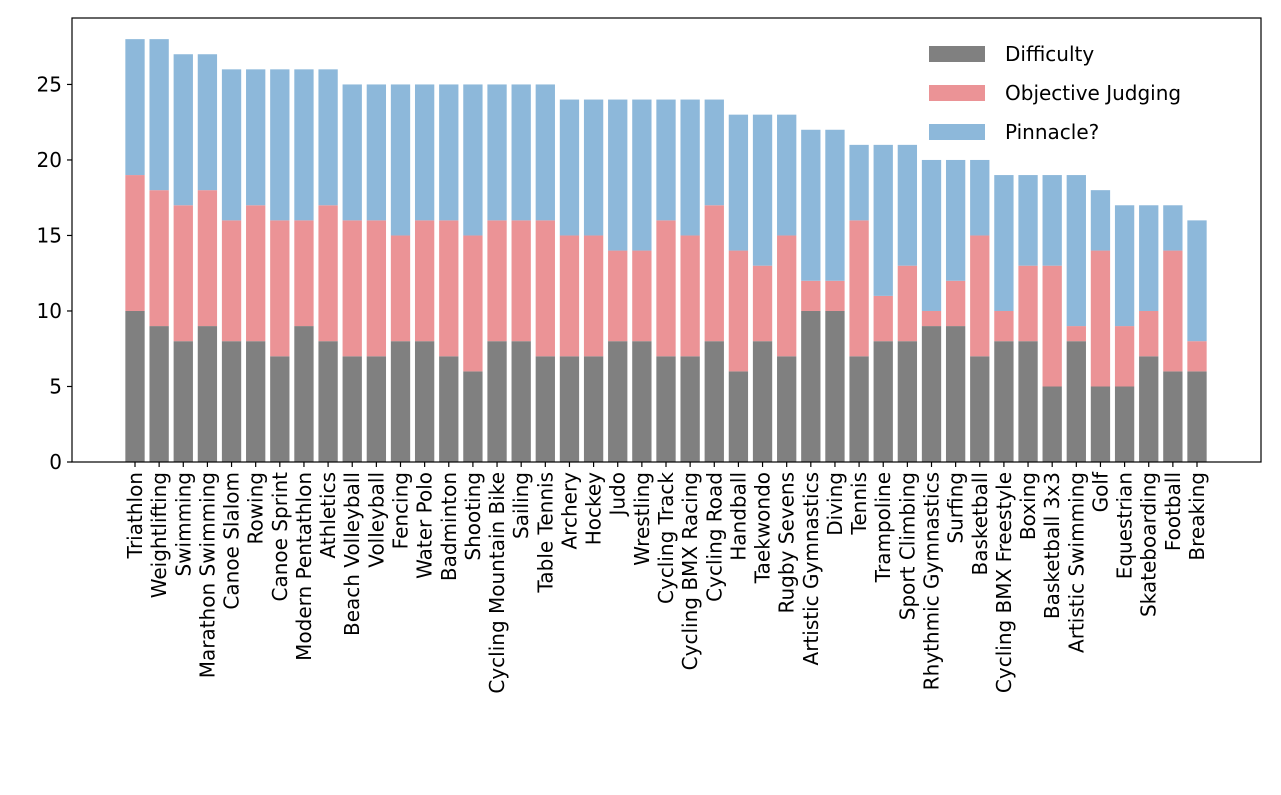 The image size is (1281, 795). Describe the element at coordinates (135, 515) in the screenshot. I see `x-tick-label: Triathlon` at that location.